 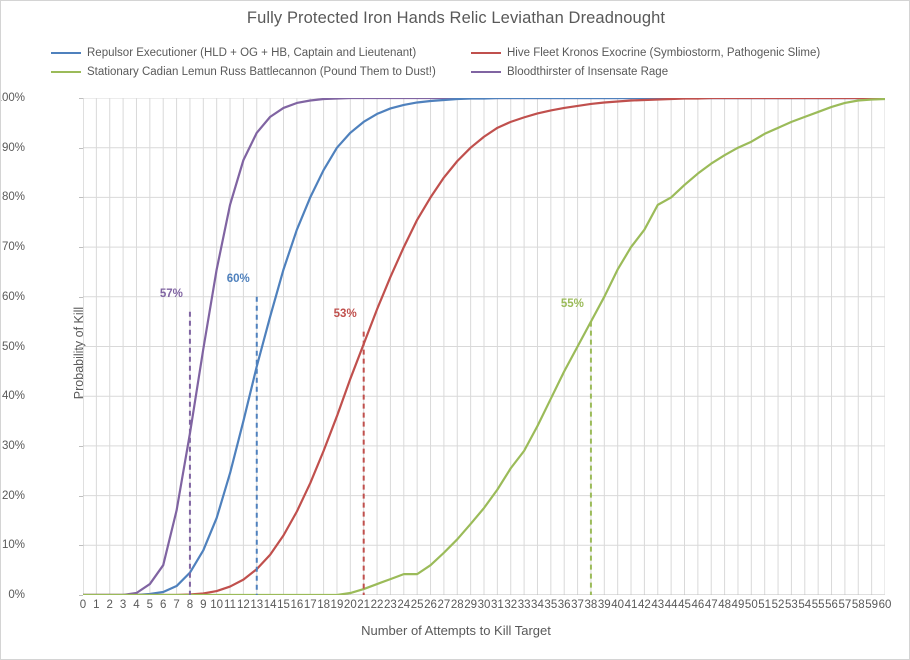 I want to click on x-tick-label: 19, so click(x=337, y=605).